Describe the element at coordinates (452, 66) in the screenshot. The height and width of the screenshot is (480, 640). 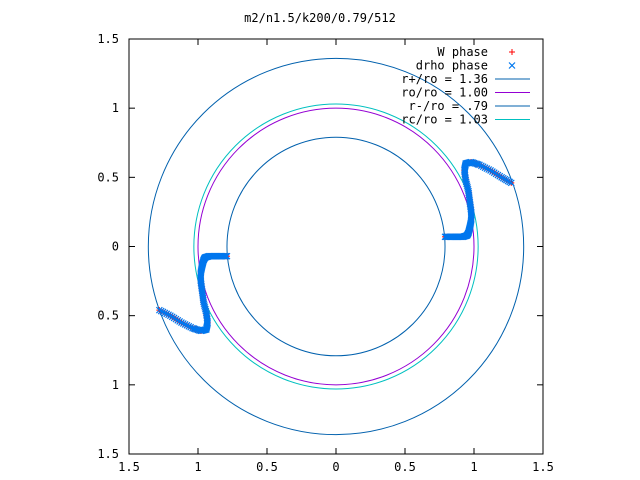
I see `legend-label: drho phase` at that location.